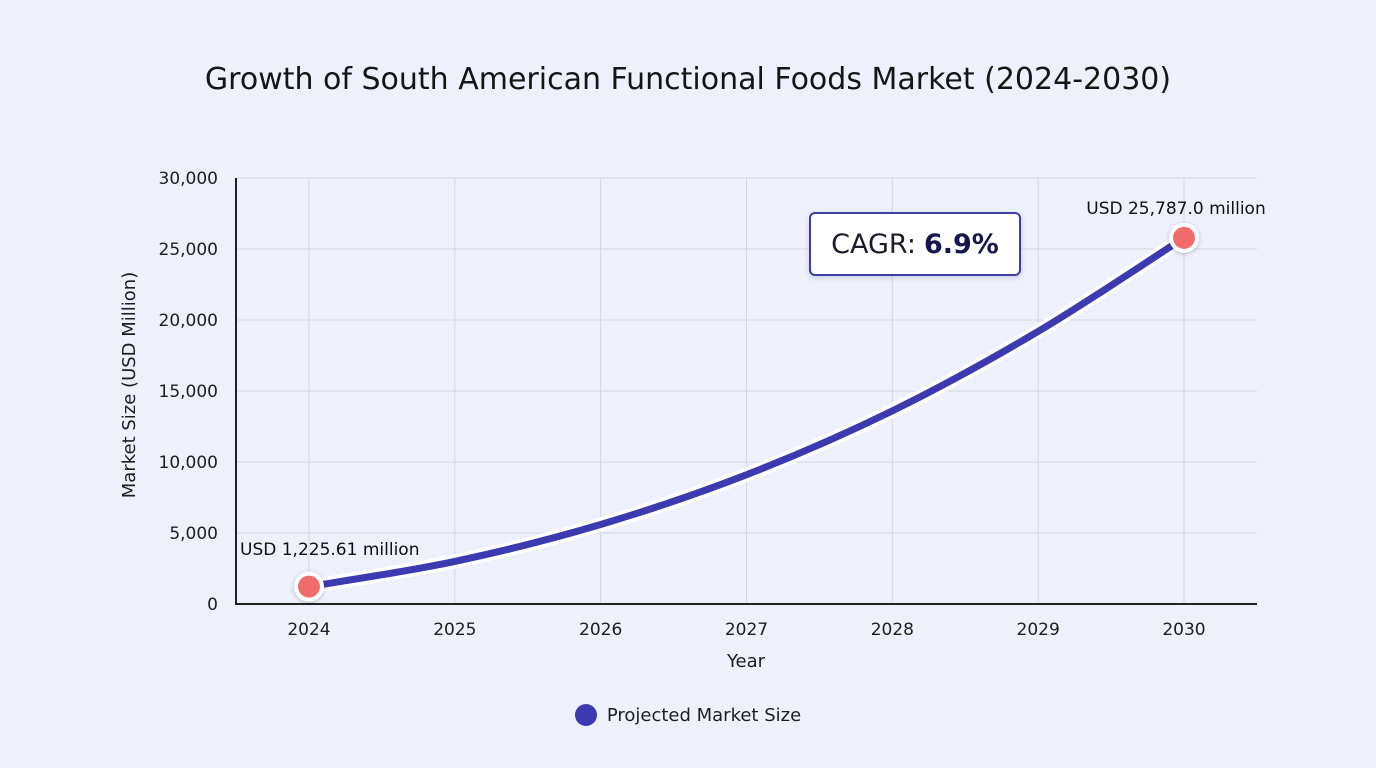 The width and height of the screenshot is (1376, 768). I want to click on cagr-value: 6.9%, so click(961, 244).